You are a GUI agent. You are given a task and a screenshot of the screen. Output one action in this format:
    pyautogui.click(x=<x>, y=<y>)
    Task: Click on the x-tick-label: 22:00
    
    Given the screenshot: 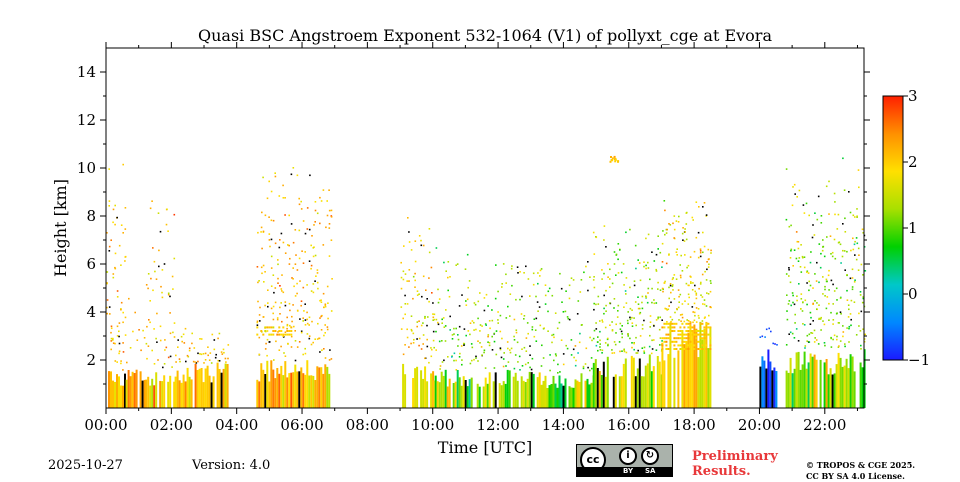 What is the action you would take?
    pyautogui.click(x=824, y=425)
    